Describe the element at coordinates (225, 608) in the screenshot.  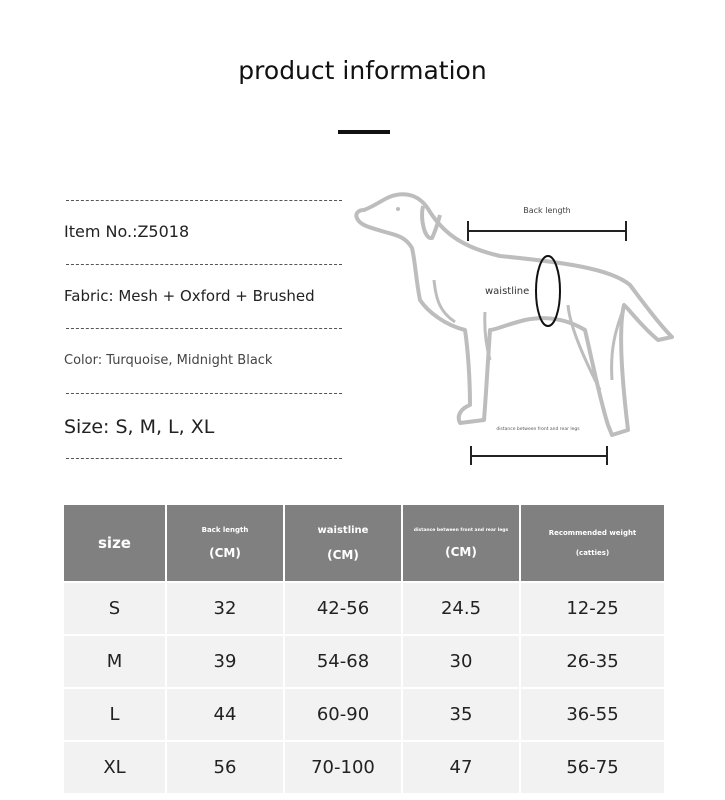
I see `table-cell: 32` at that location.